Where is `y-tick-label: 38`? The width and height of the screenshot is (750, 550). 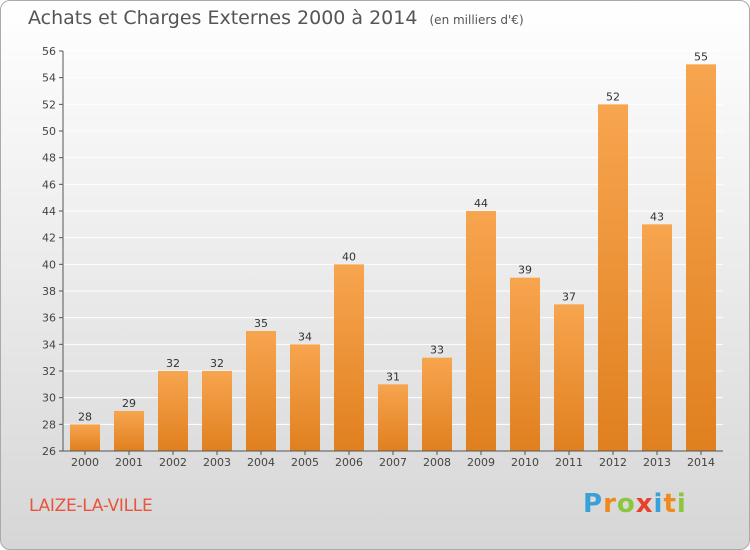 y-tick-label: 38 is located at coordinates (49, 291).